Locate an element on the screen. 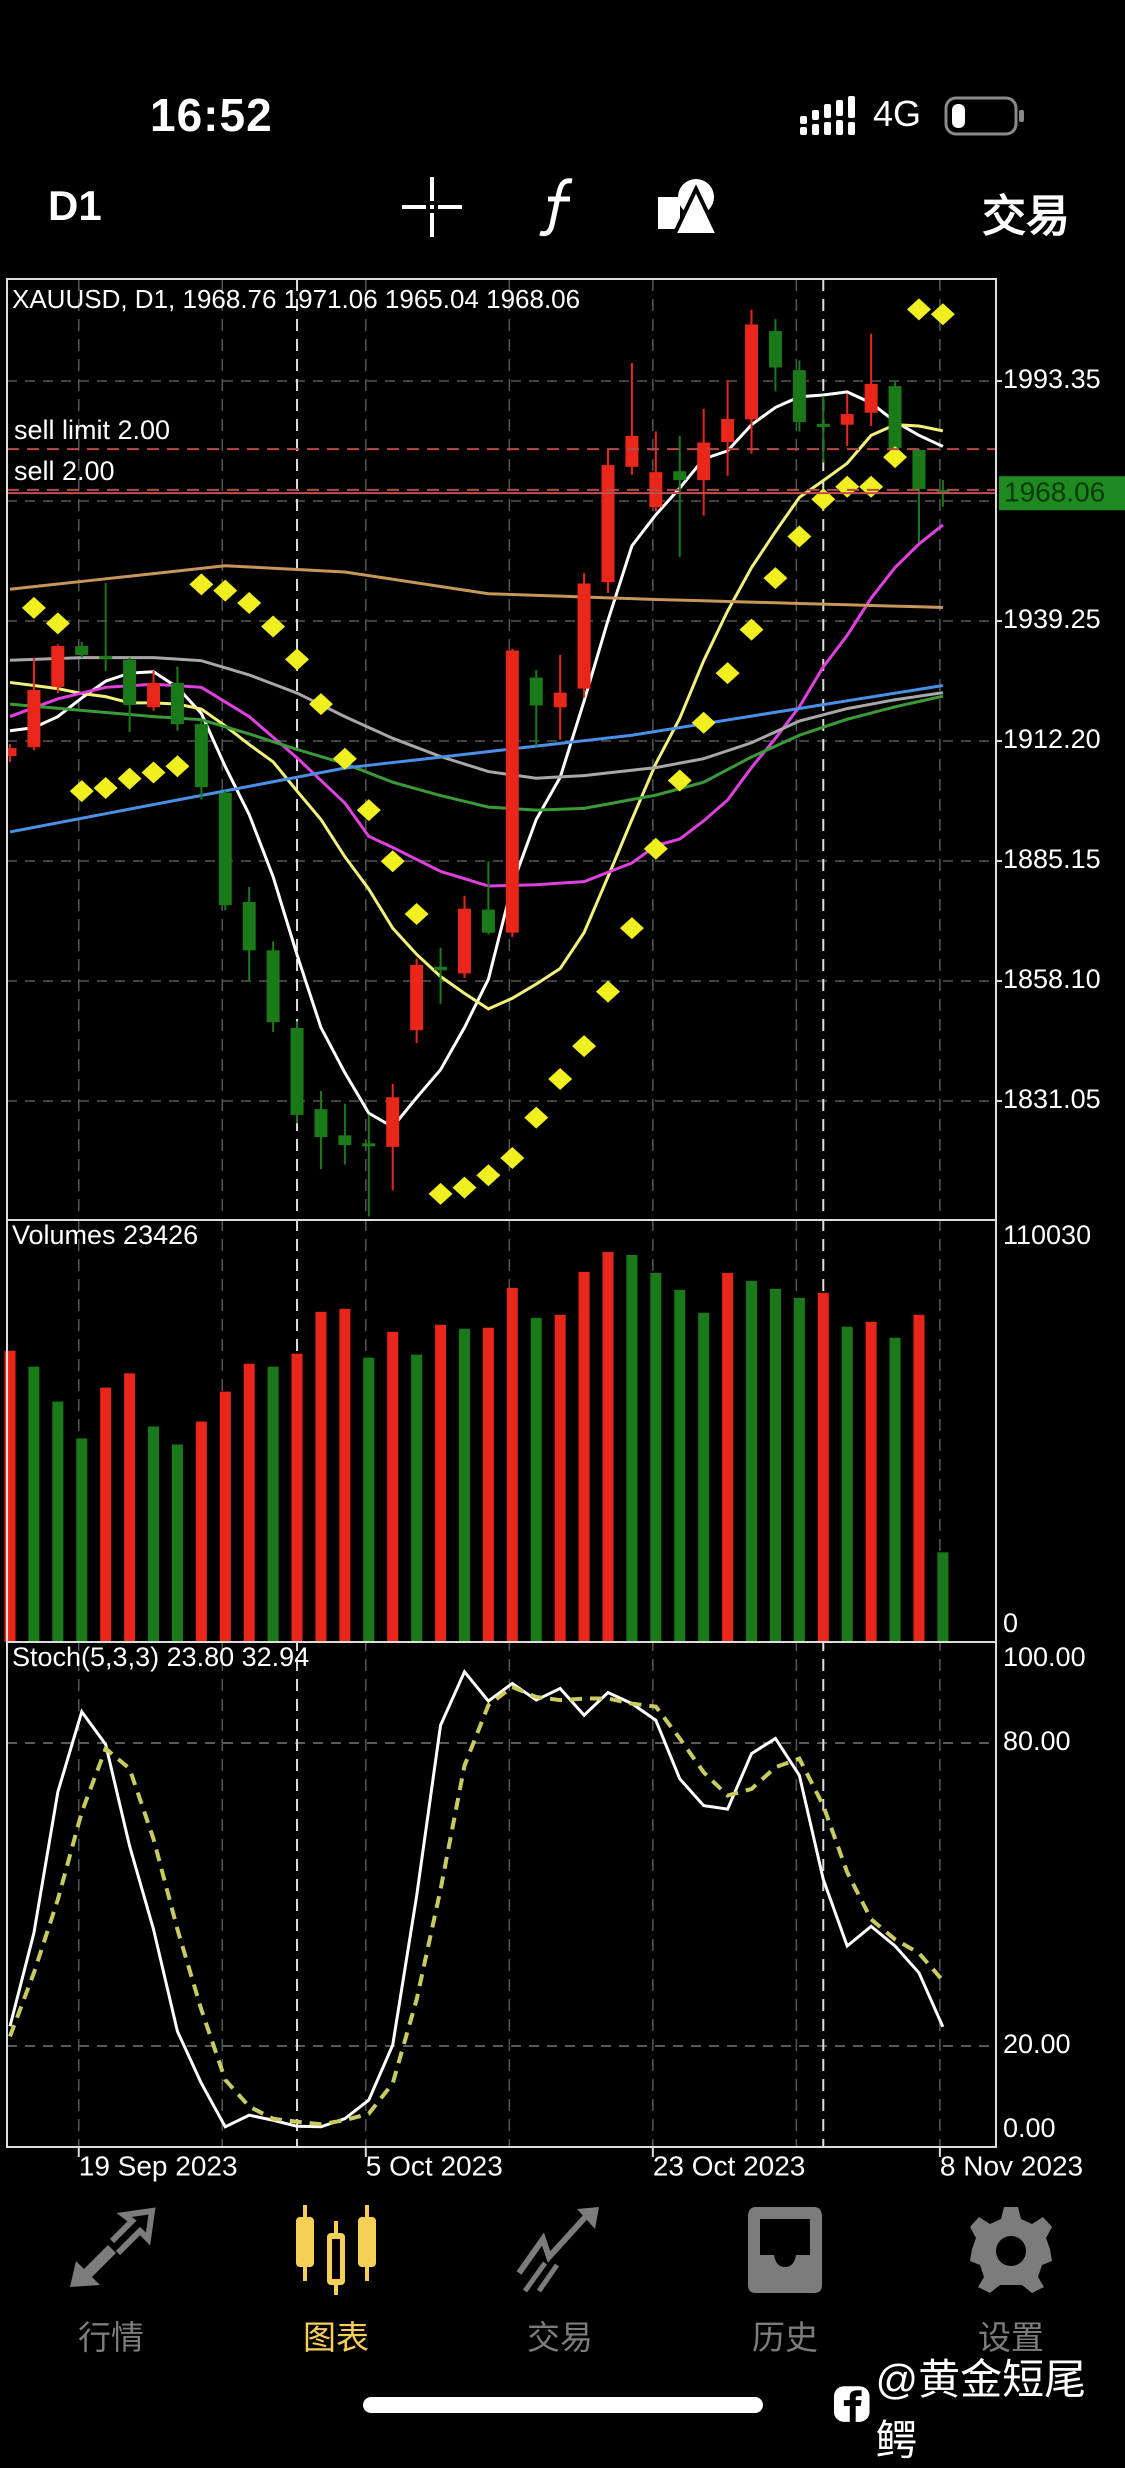  stoch-axis-label: 80.00 is located at coordinates (1037, 1741).